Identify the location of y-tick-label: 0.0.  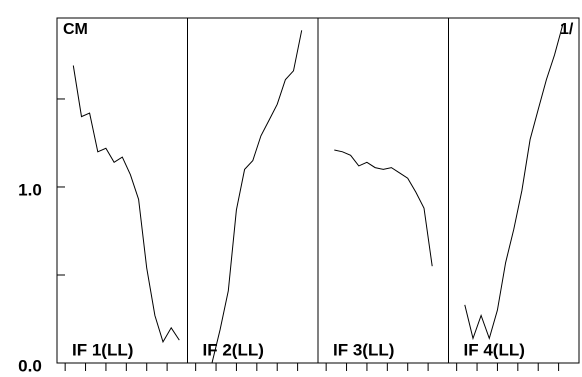
(30, 365).